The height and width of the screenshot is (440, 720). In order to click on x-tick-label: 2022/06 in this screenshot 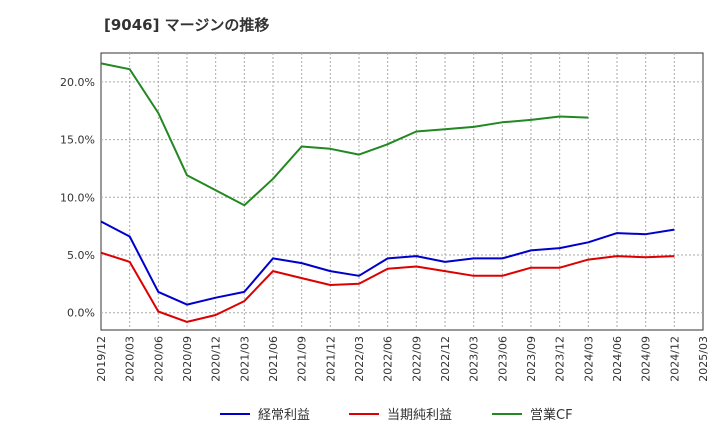, I will do `click(388, 359)`.